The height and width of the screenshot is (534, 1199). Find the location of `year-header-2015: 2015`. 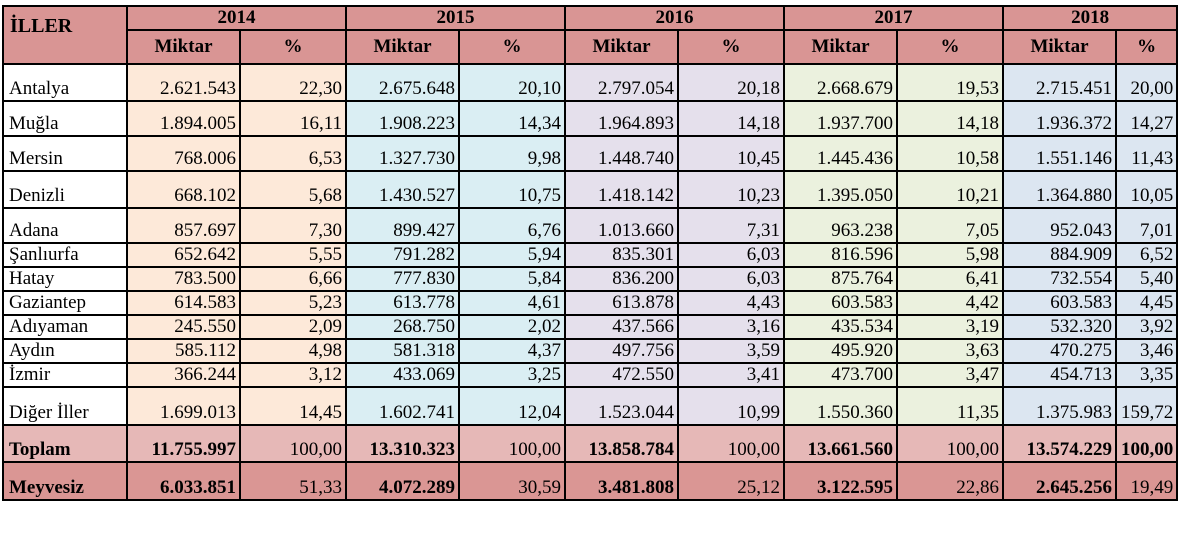

year-header-2015: 2015 is located at coordinates (455, 18).